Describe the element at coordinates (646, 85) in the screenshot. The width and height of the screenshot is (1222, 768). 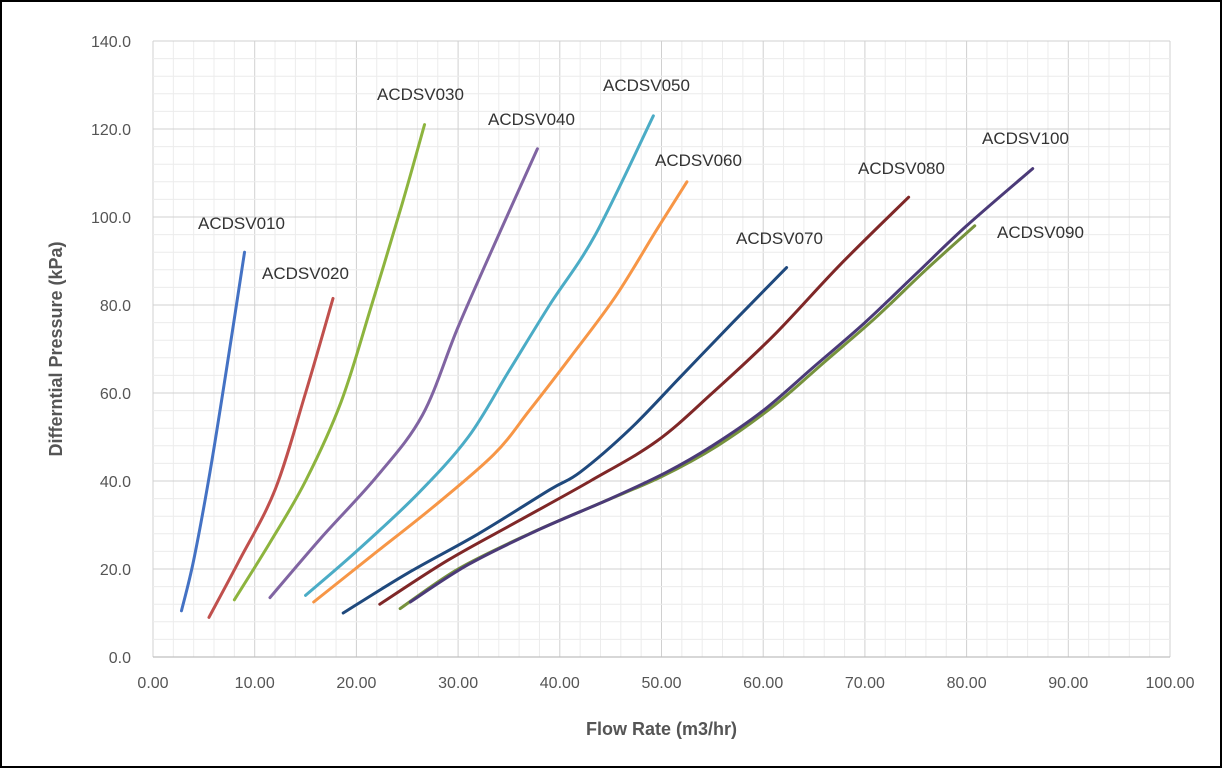
I see `series-label-acdsv050: ACDSV050` at that location.